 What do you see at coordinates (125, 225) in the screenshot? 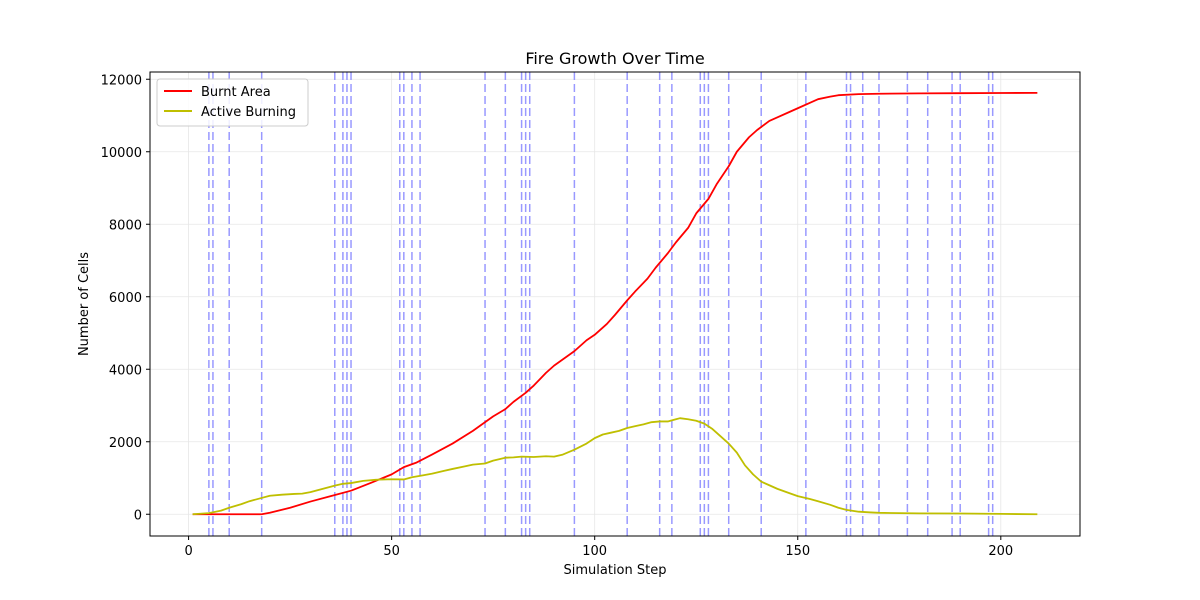
I see `y-tick-label: 8000` at bounding box center [125, 225].